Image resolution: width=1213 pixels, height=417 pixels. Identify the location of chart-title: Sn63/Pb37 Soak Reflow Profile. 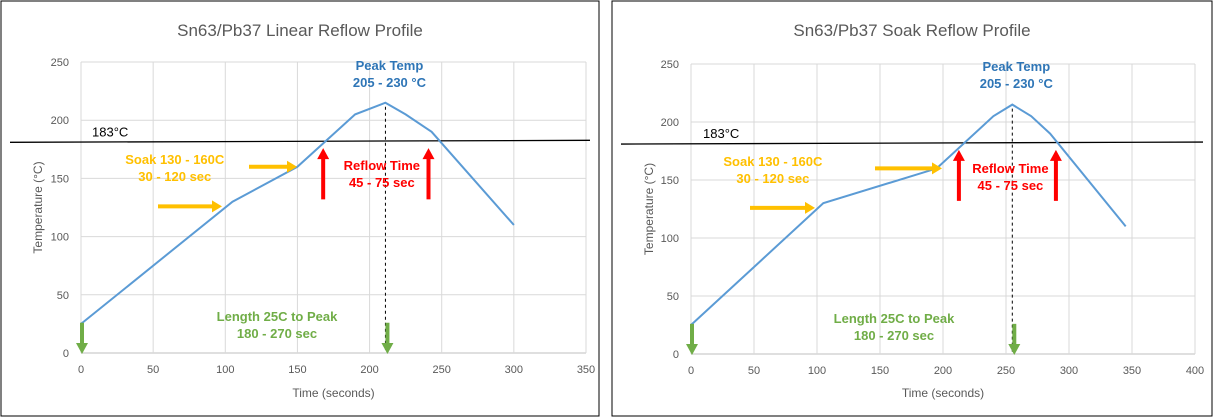
(911, 30).